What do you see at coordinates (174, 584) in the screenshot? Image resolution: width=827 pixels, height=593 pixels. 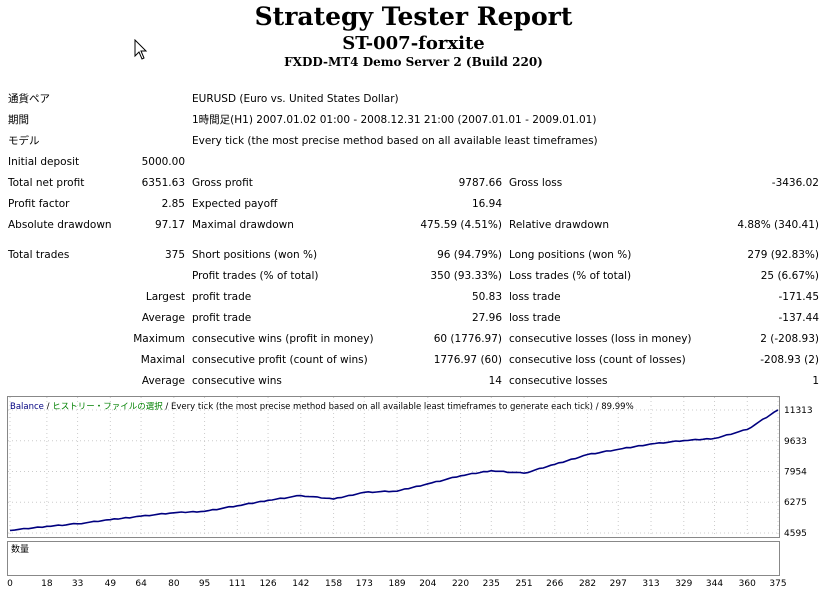 I see `x-tick-label: 80` at bounding box center [174, 584].